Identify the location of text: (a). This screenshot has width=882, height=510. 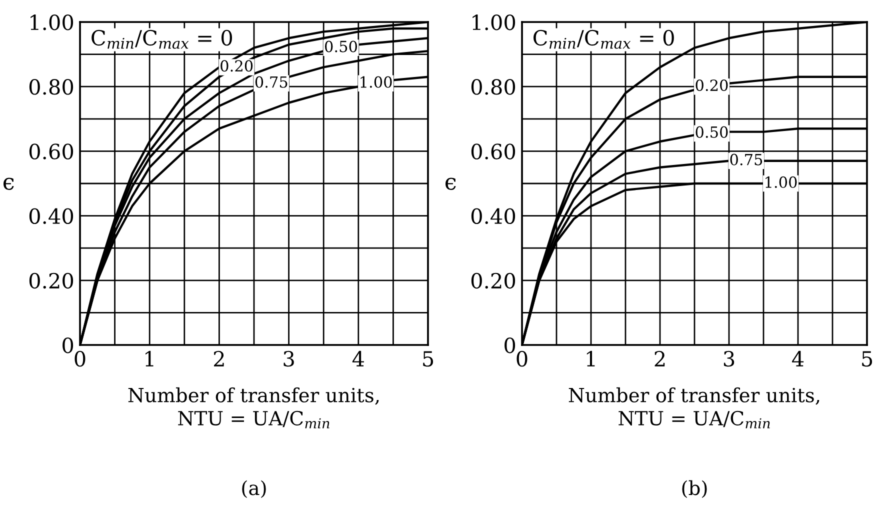
(254, 489).